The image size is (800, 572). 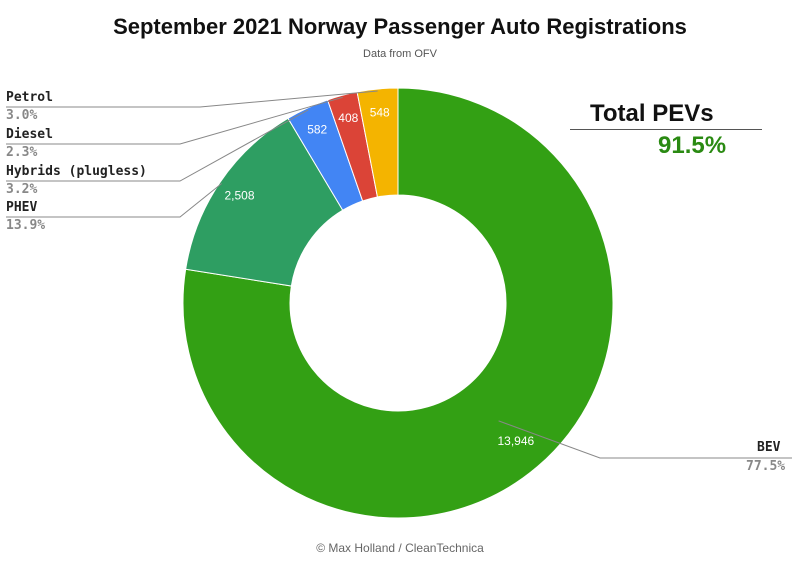 What do you see at coordinates (239, 196) in the screenshot?
I see `slice-value-phev: 2,508` at bounding box center [239, 196].